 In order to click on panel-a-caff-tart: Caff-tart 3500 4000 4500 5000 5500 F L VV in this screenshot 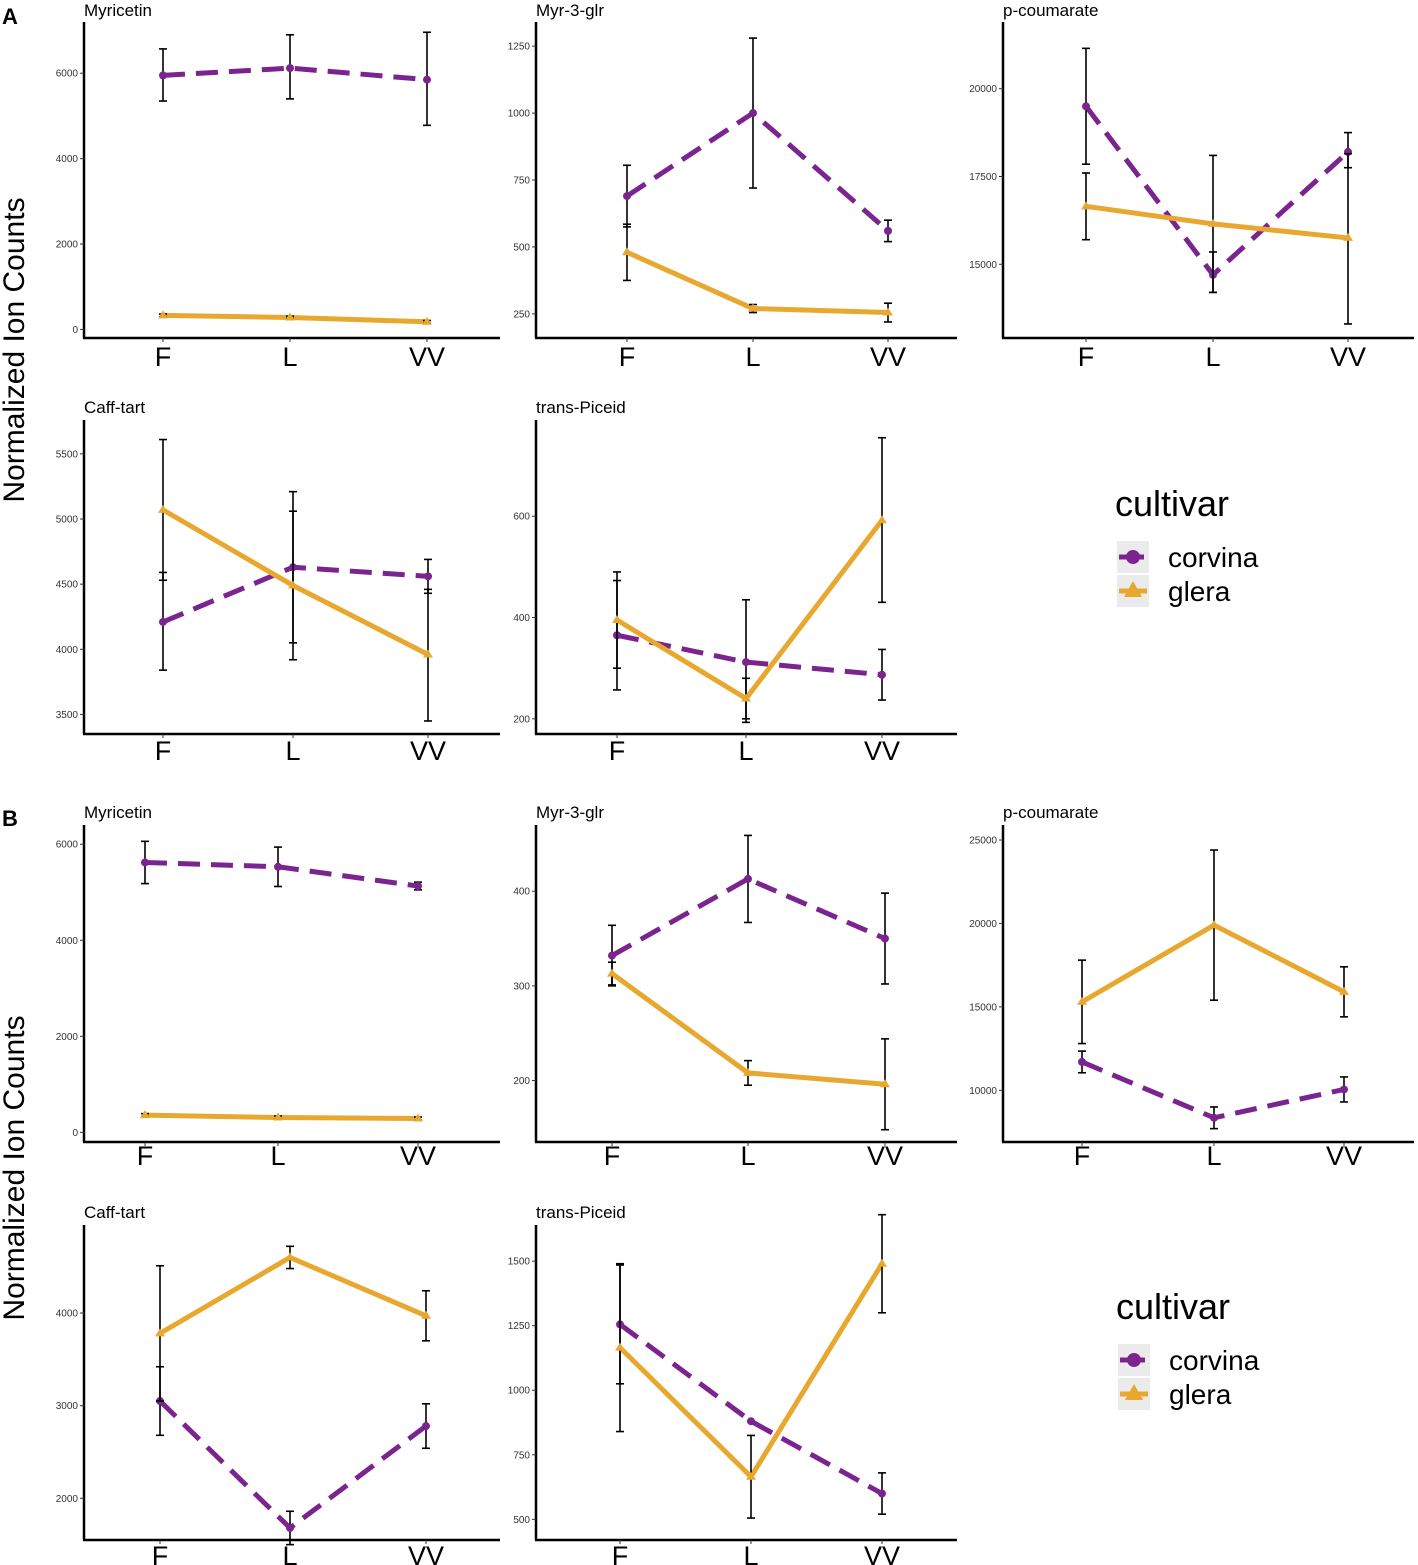, I will do `click(278, 582)`.